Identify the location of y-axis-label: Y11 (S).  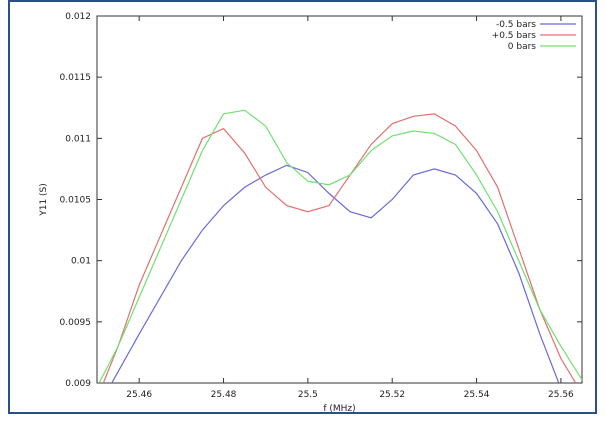
(44, 200).